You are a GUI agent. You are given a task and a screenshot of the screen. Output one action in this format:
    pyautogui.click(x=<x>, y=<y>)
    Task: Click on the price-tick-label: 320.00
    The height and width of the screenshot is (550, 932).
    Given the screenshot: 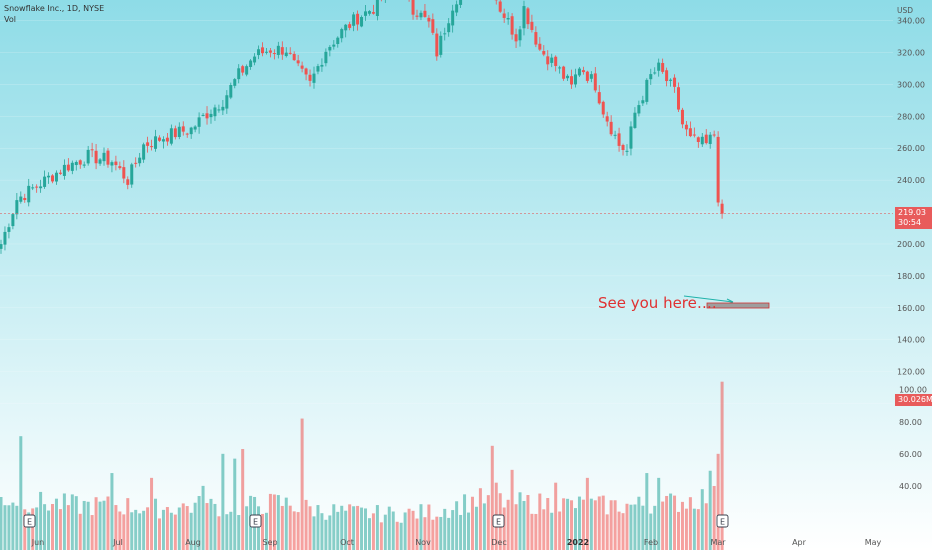 What is the action you would take?
    pyautogui.click(x=911, y=53)
    